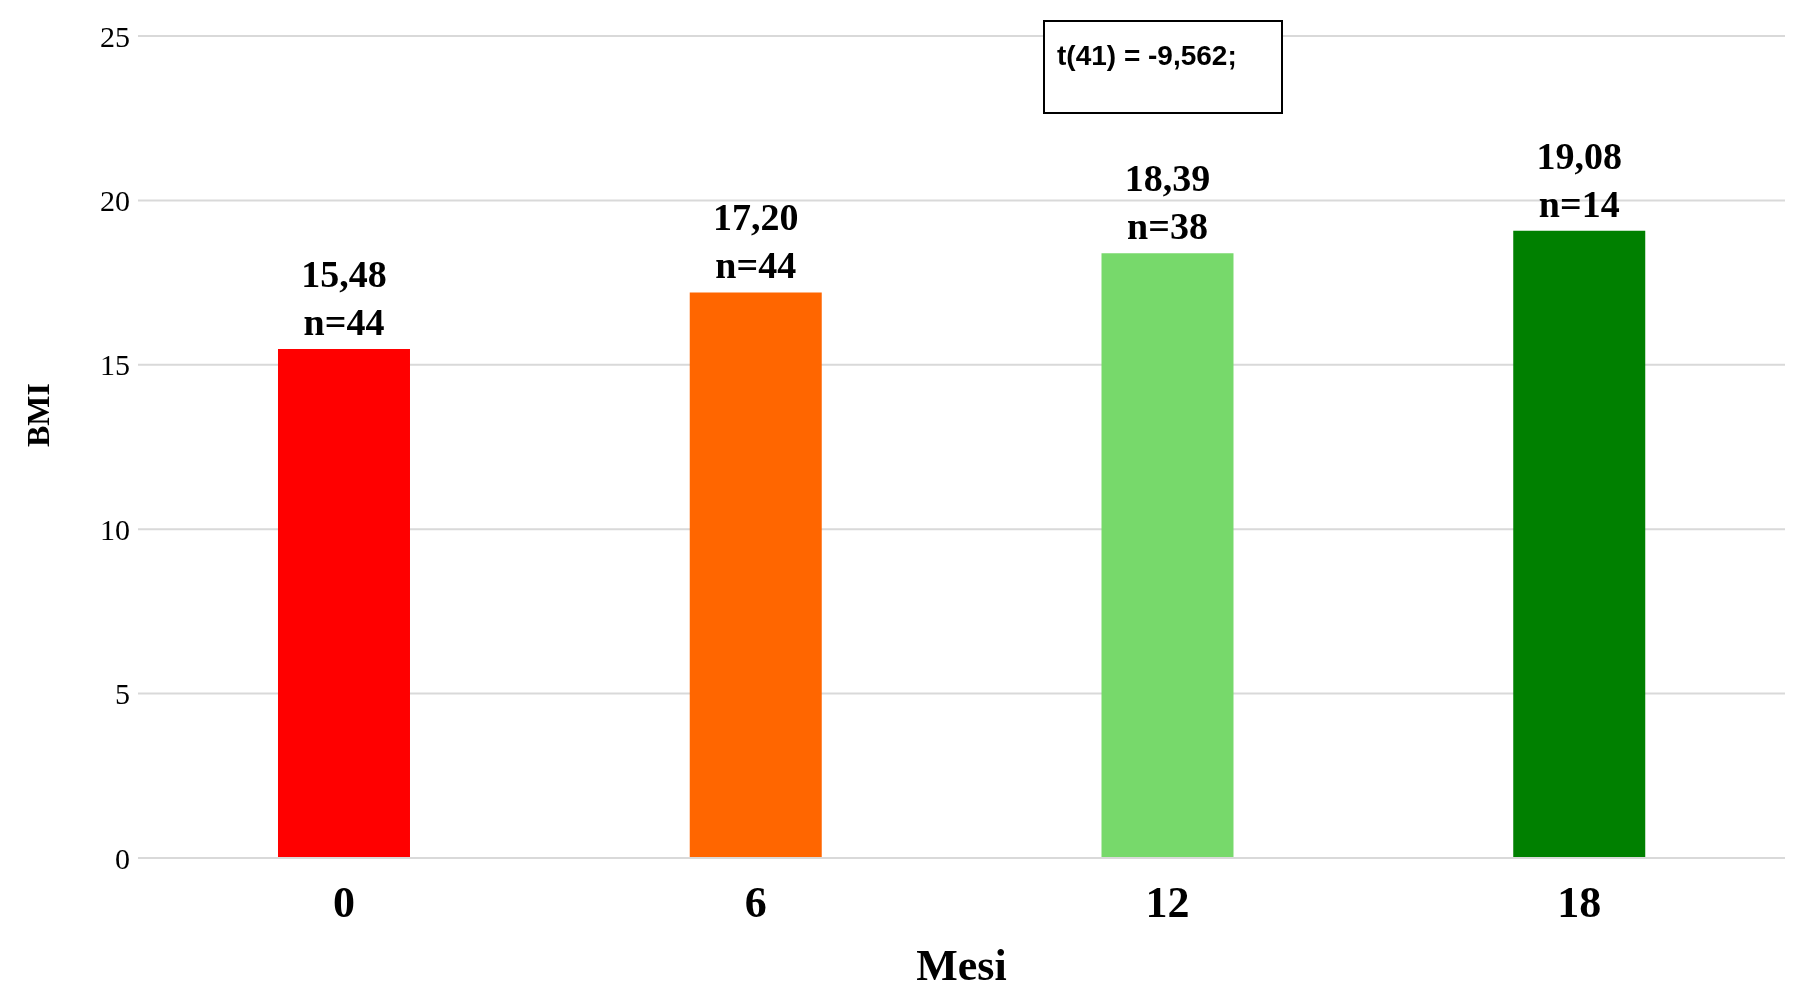 This screenshot has height=1003, width=1793. Describe the element at coordinates (115, 201) in the screenshot. I see `y-tick-label: 20` at that location.